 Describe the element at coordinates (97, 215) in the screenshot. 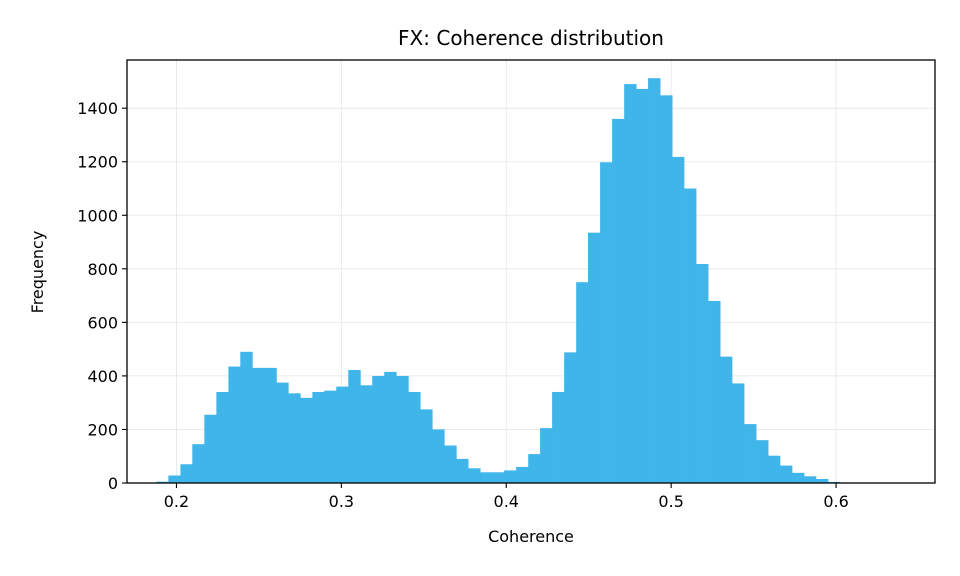

I see `y-tick-label: 1000` at that location.